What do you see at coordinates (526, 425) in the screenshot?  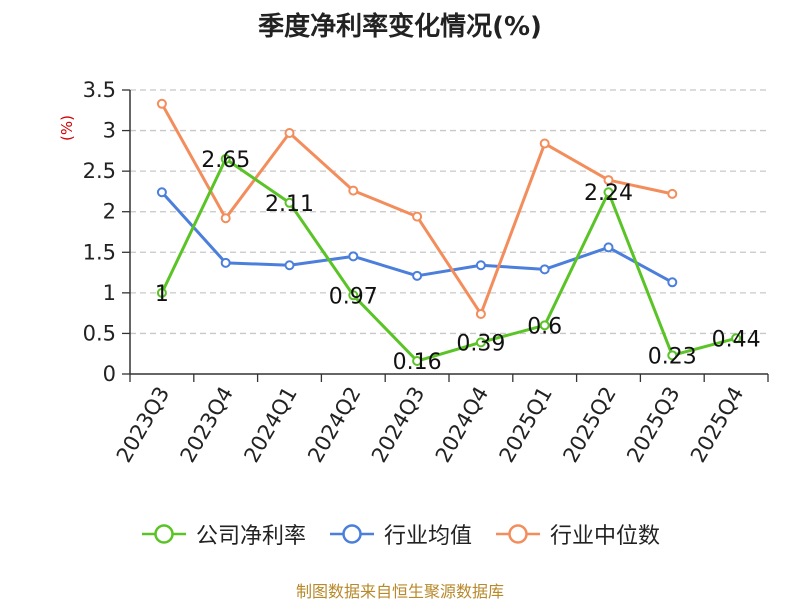 I see `x-tick-label: 2025Q1` at bounding box center [526, 425].